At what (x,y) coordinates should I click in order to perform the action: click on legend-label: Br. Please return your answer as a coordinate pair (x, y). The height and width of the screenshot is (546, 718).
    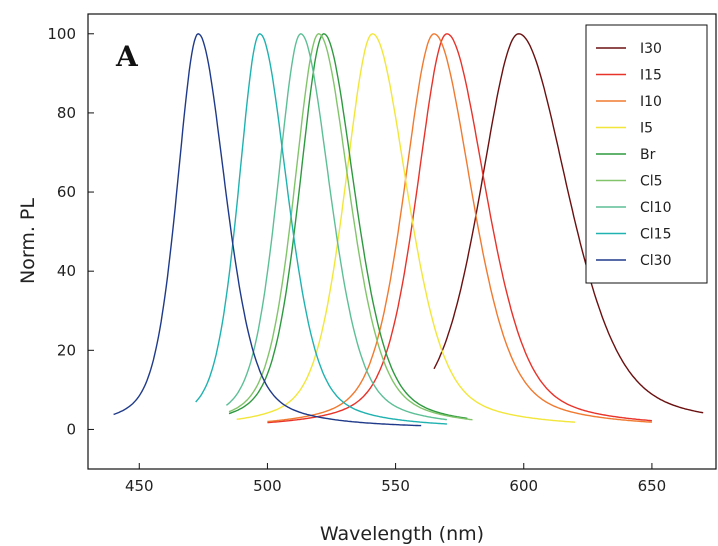
    Looking at the image, I should click on (648, 155).